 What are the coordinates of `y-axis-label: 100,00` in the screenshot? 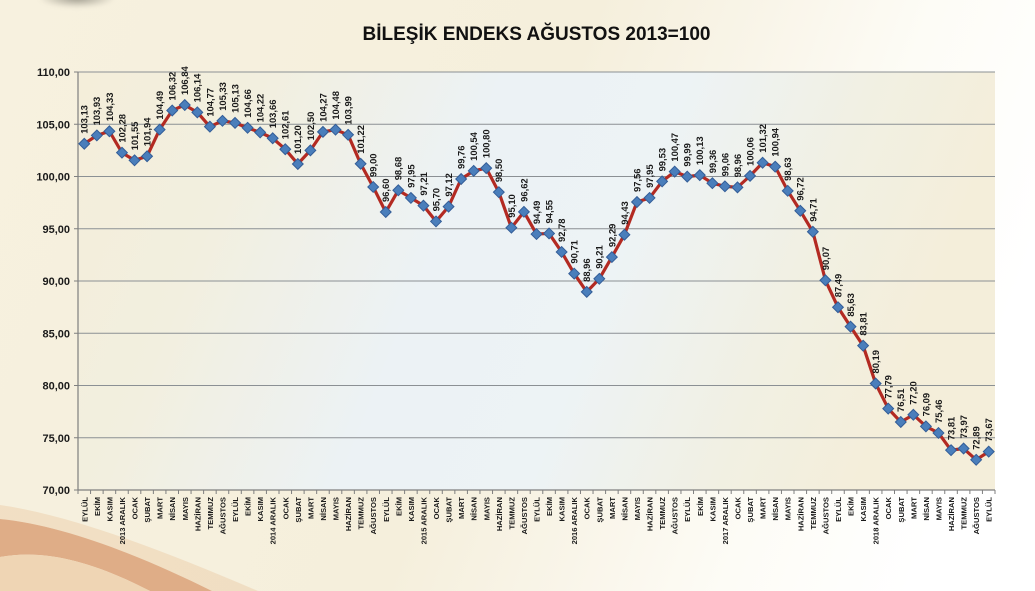 It's located at (53, 178).